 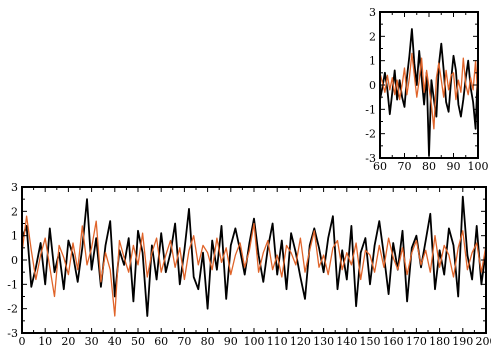 I want to click on inset-y-tick-label: 2, so click(x=372, y=36).